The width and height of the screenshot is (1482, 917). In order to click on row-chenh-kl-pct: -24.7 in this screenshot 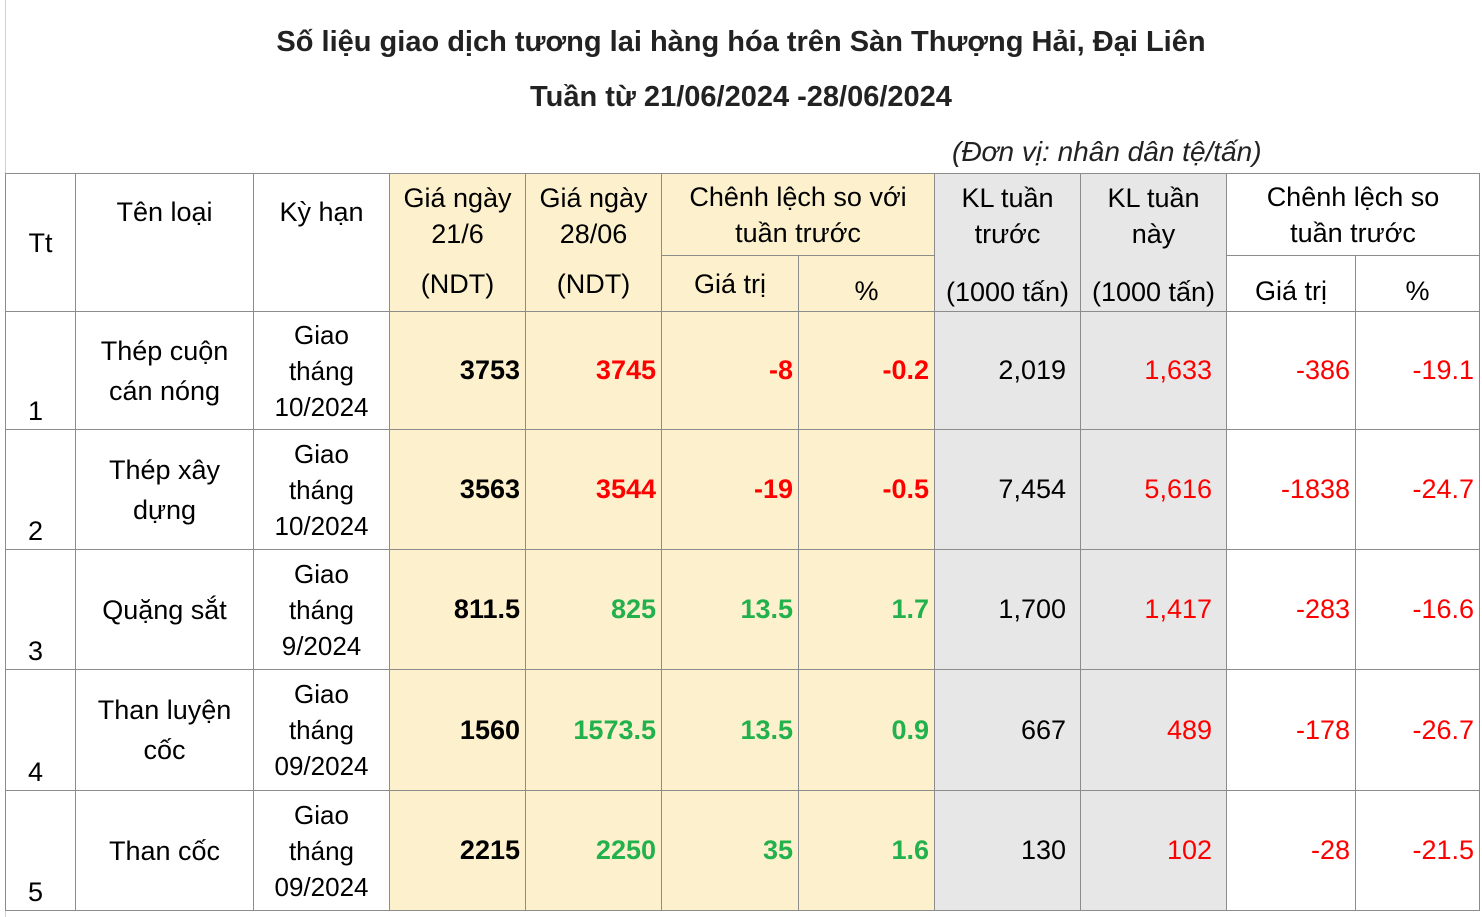, I will do `click(1417, 489)`.